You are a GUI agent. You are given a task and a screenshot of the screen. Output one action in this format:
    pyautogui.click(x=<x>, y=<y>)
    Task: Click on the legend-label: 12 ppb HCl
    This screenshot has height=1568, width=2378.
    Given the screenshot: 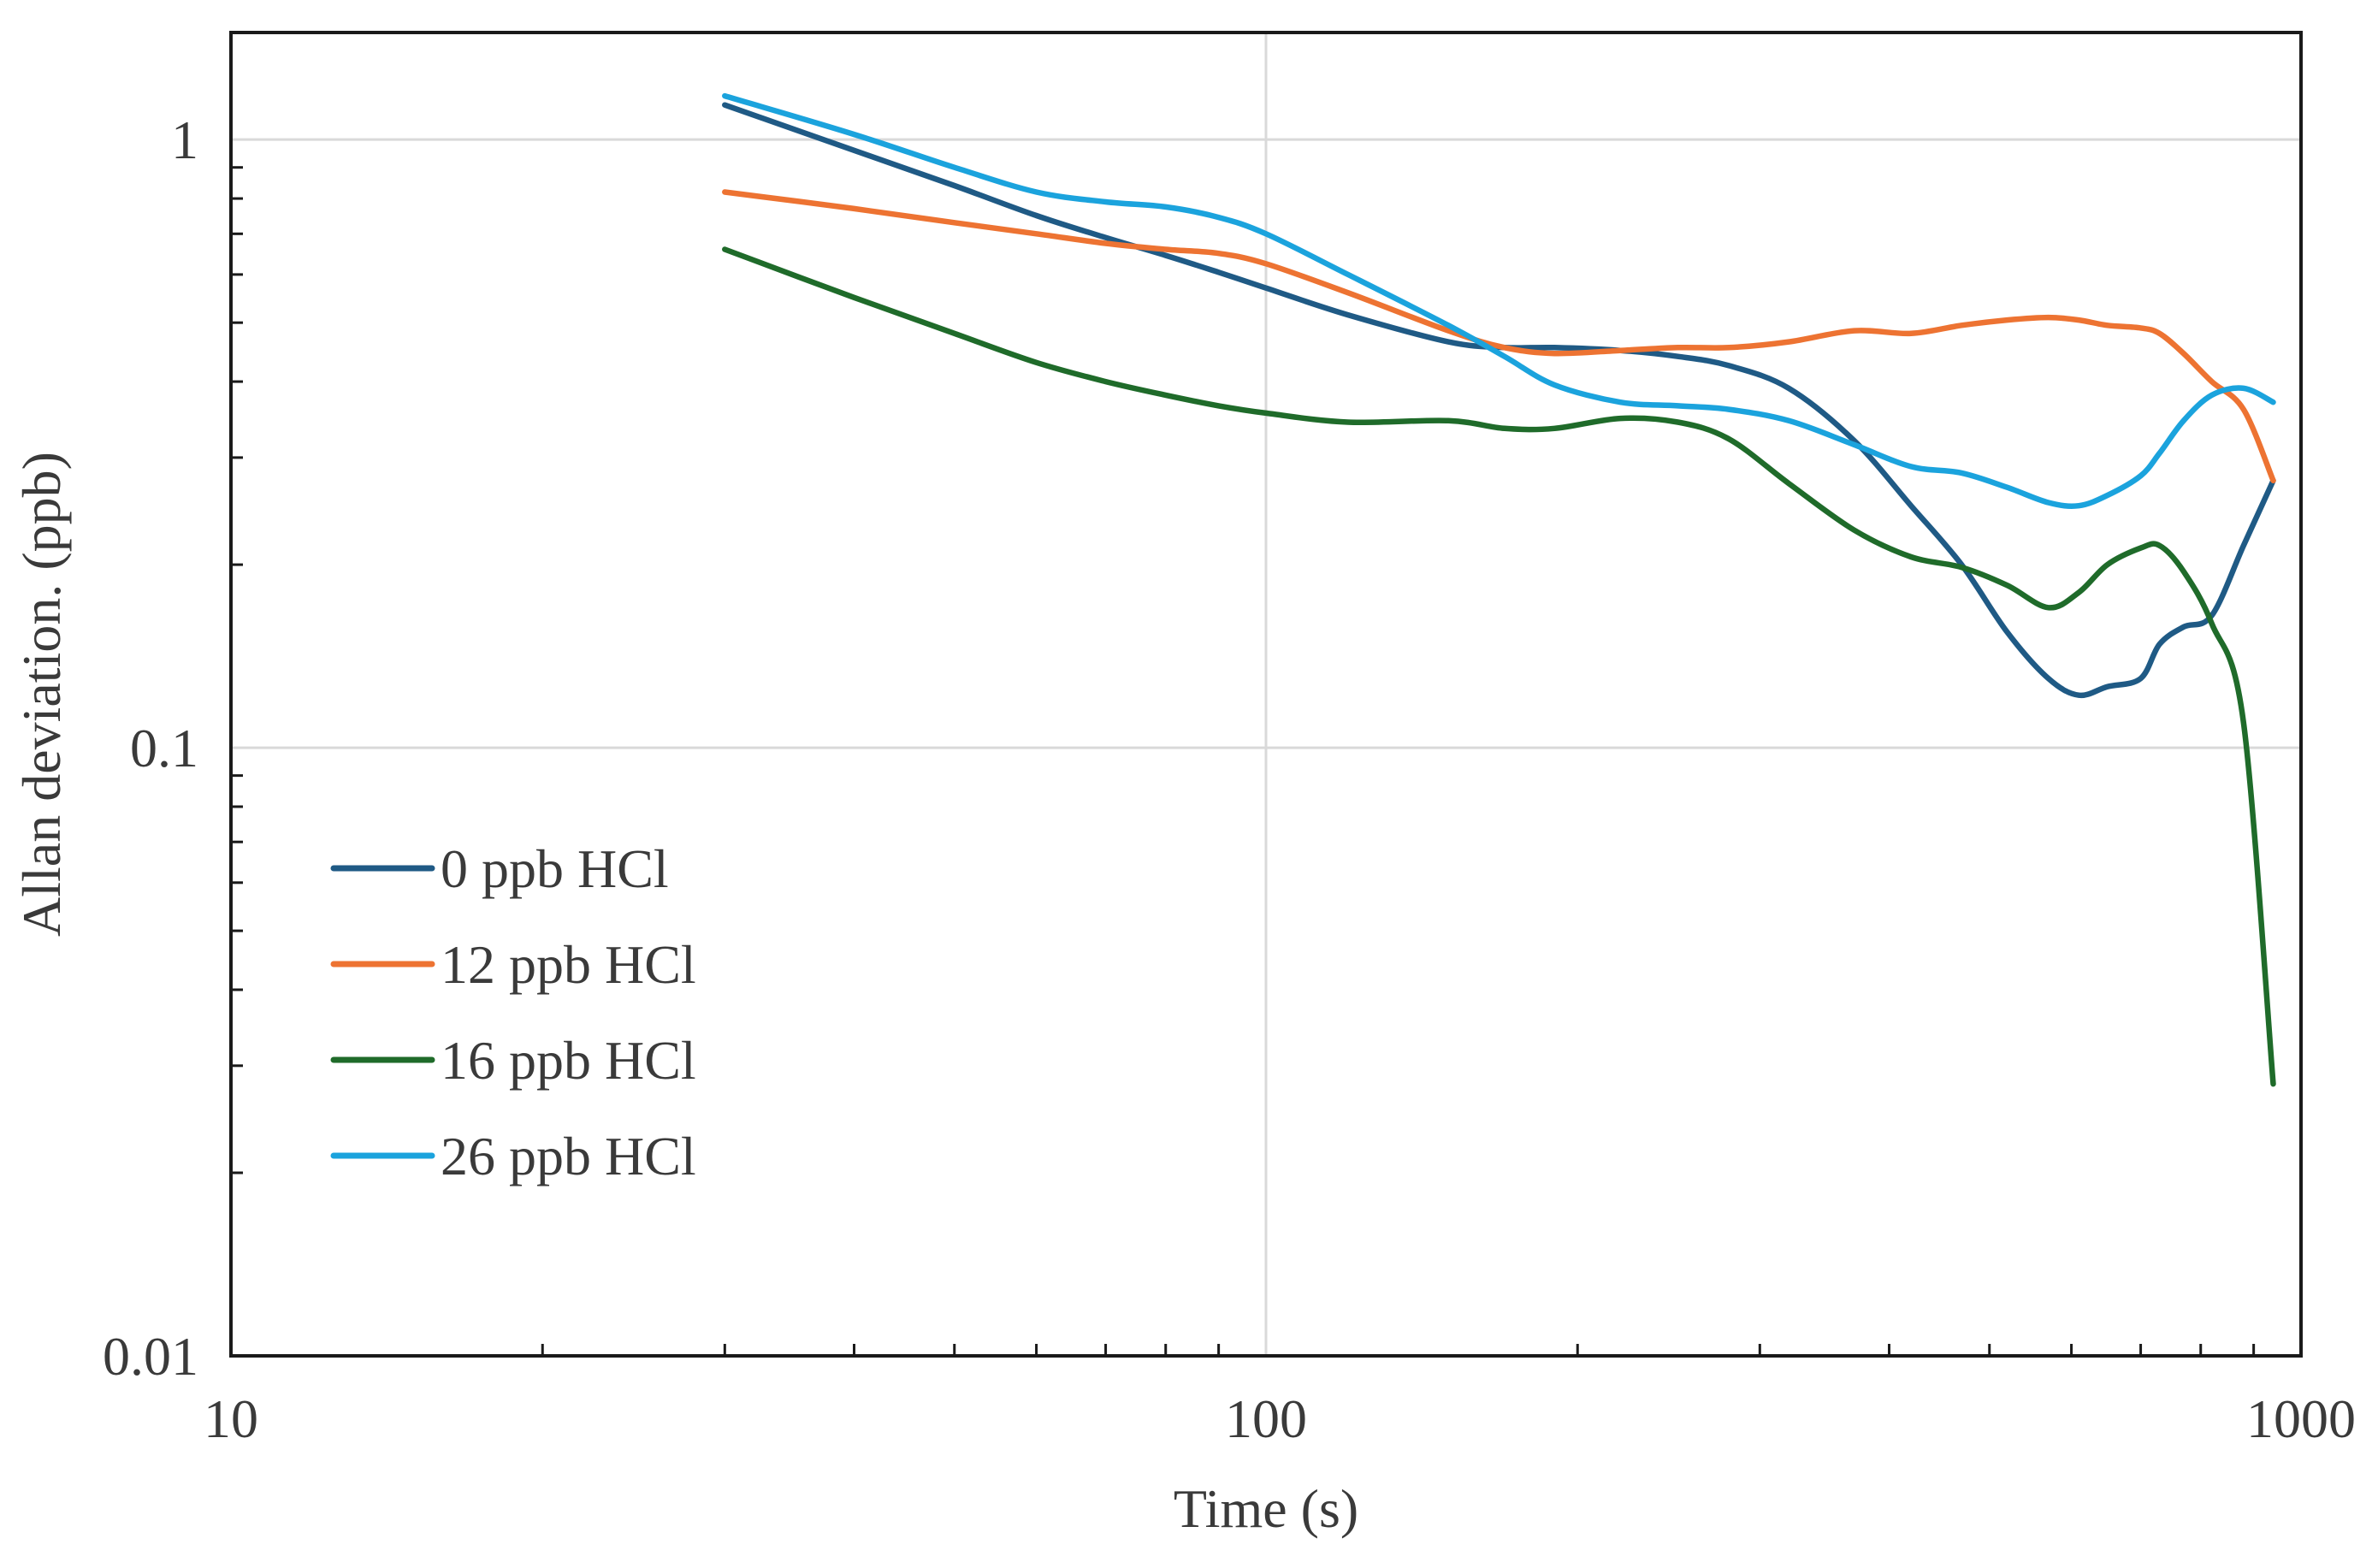 What is the action you would take?
    pyautogui.click(x=568, y=964)
    